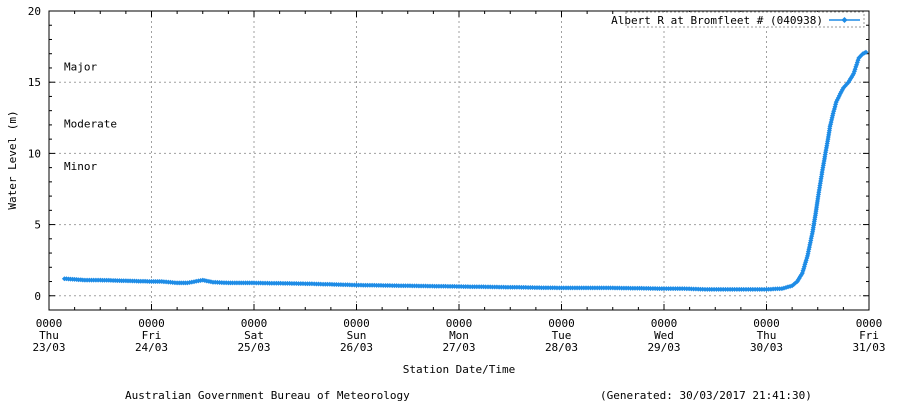 The image size is (900, 402). Describe the element at coordinates (459, 335) in the screenshot. I see `x-tick-label: Mon` at that location.